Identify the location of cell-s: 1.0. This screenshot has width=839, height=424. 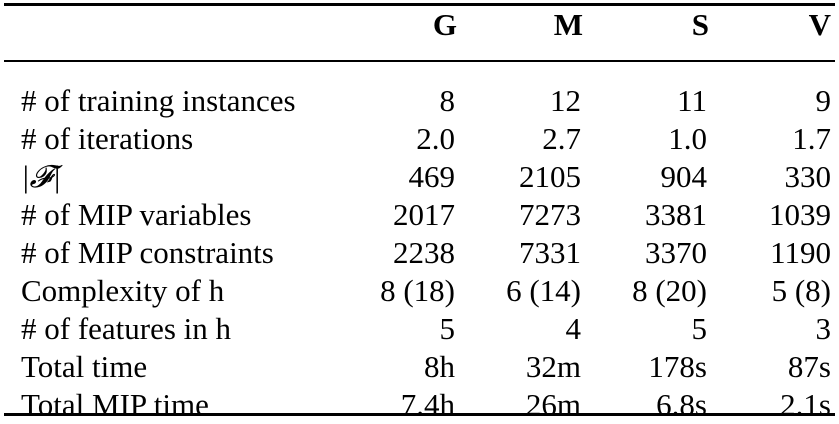
(687, 138).